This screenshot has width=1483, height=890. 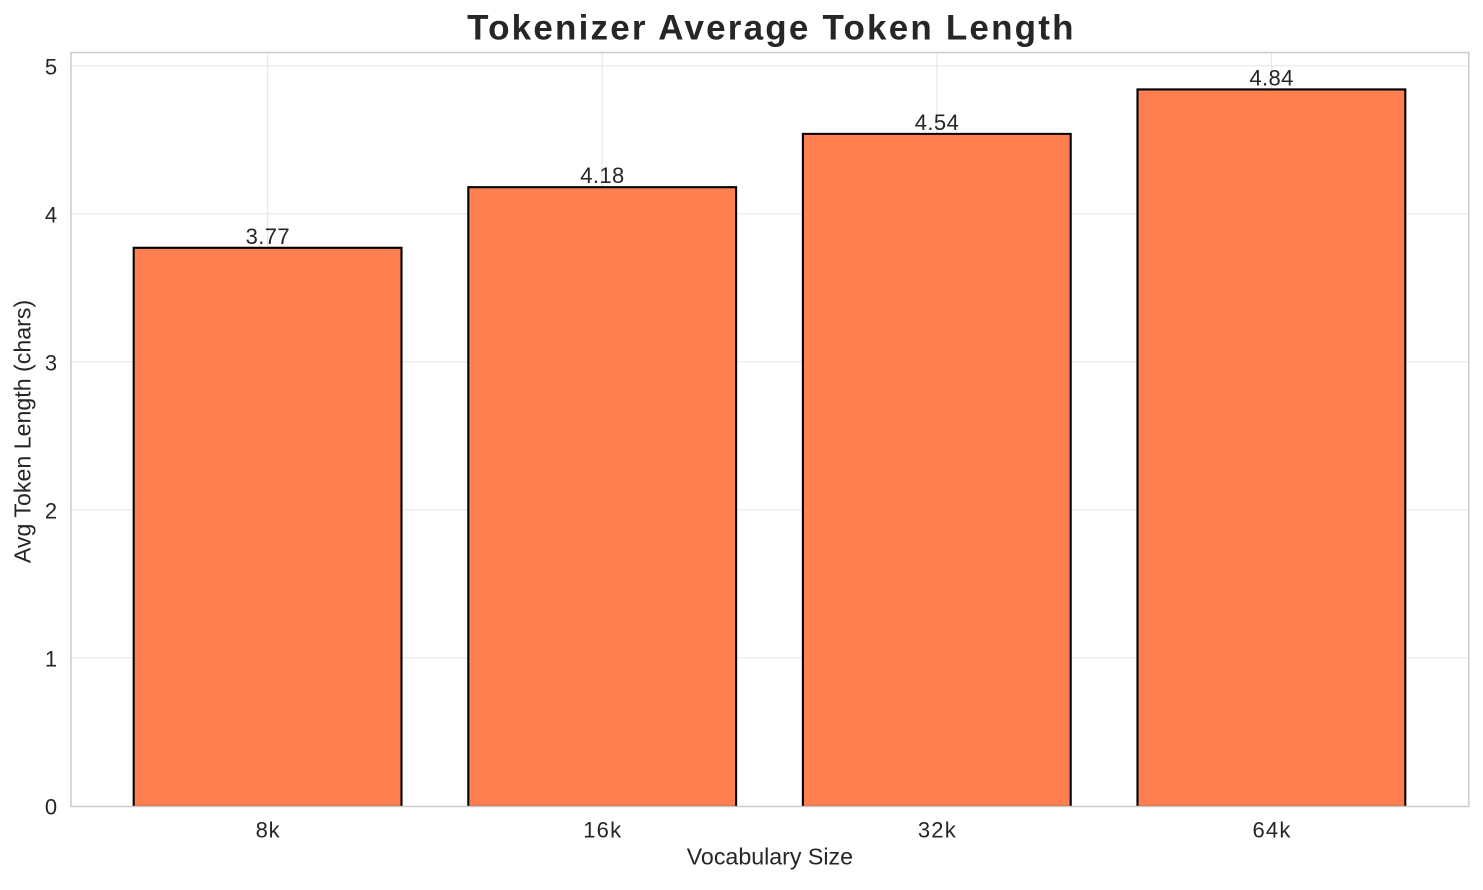 I want to click on svg-text: Vocabulary Size, so click(x=770, y=856).